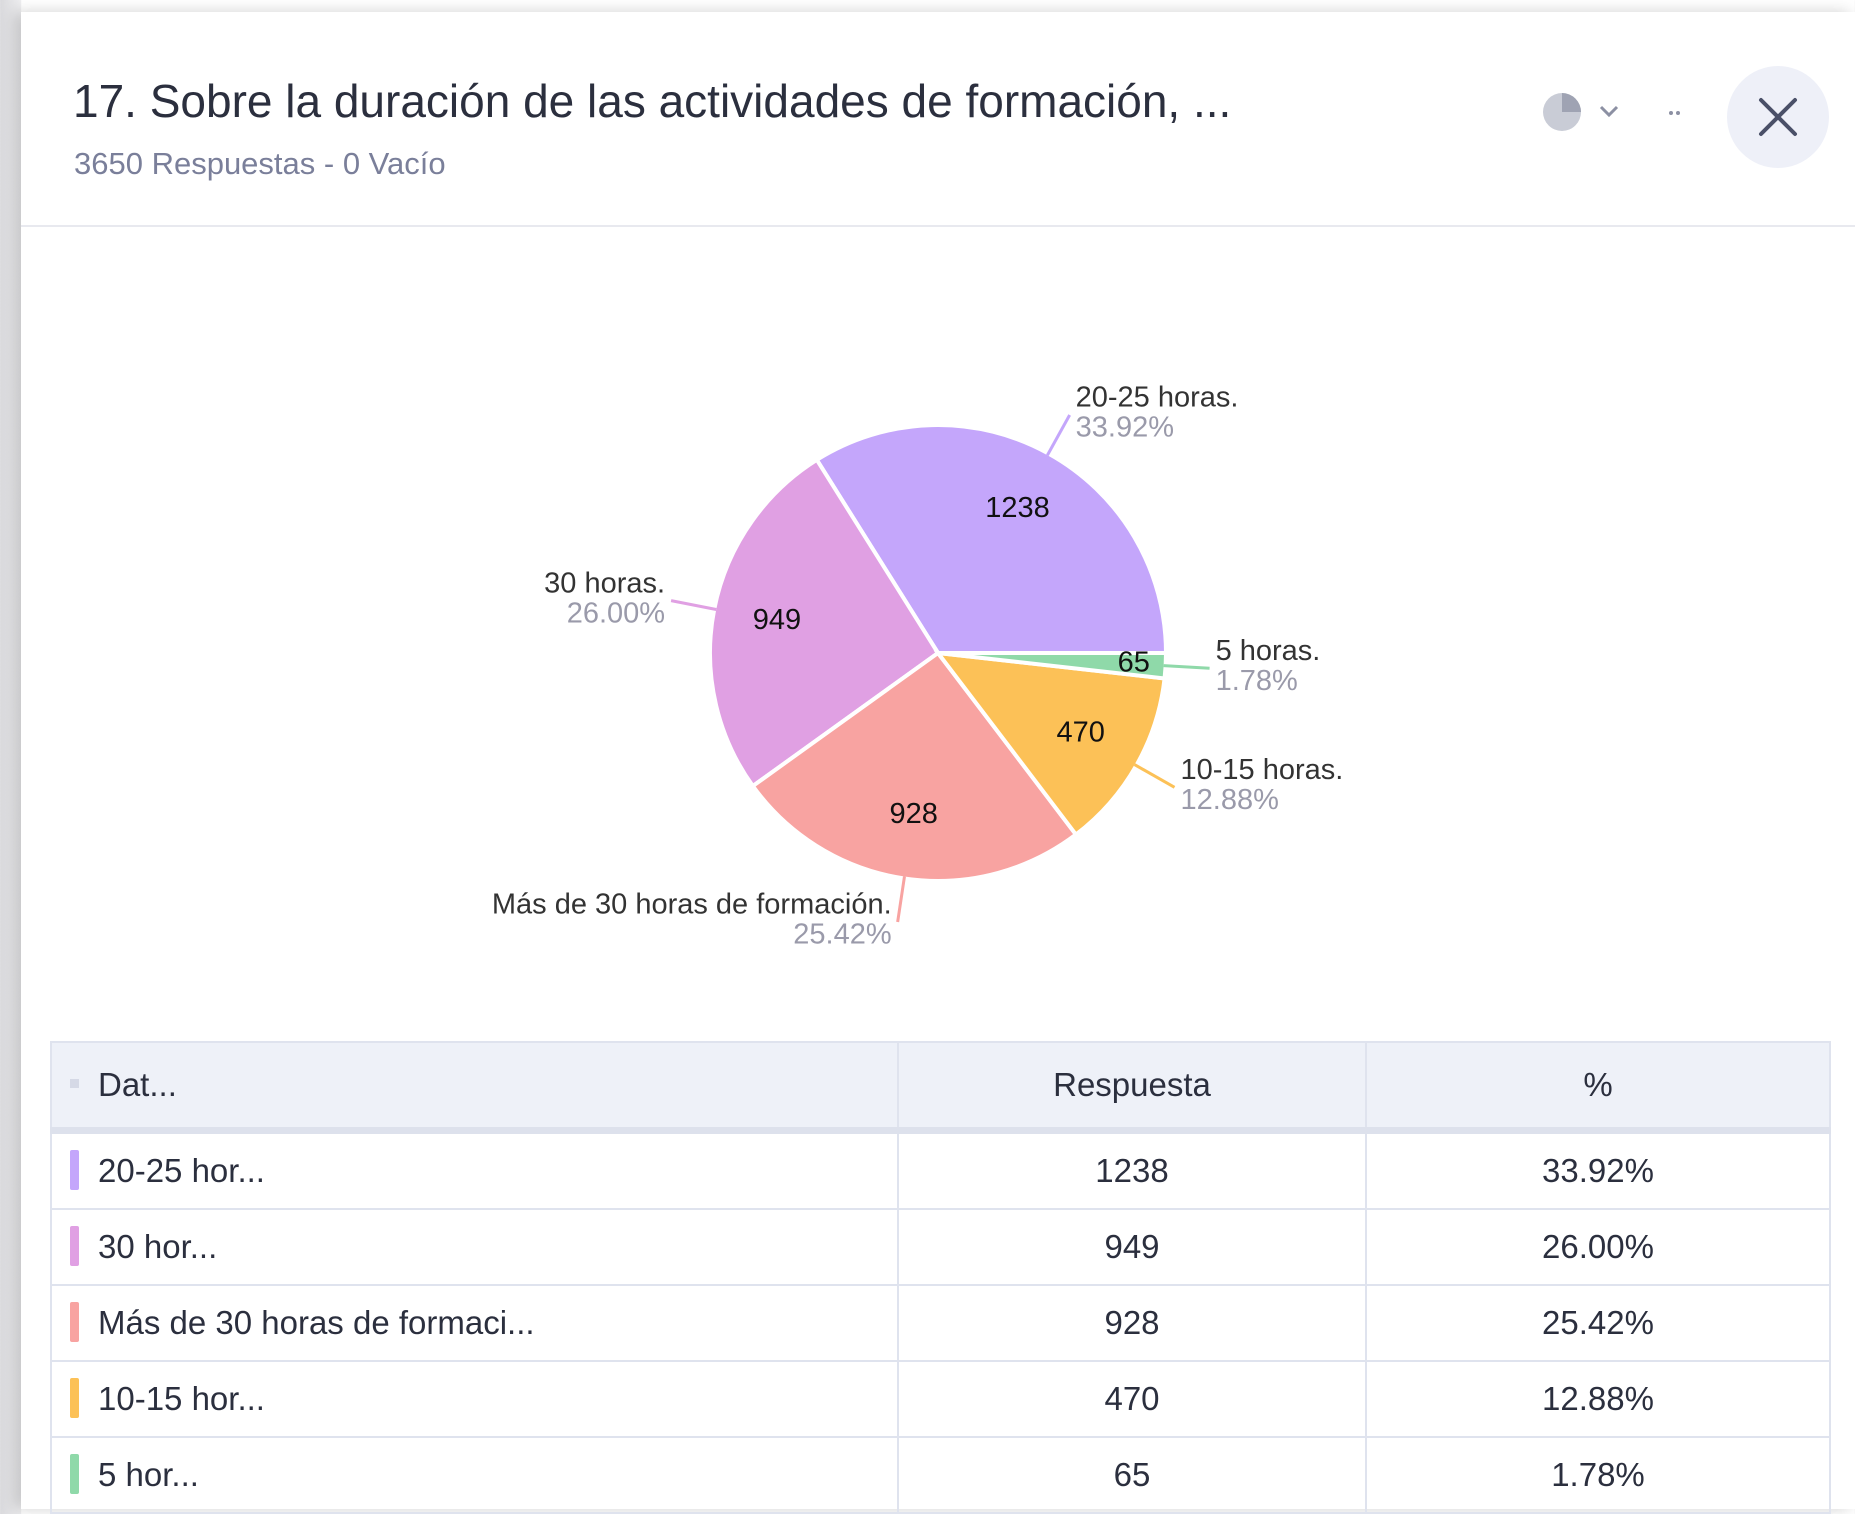  What do you see at coordinates (1157, 398) in the screenshot?
I see `slice-name-label: 20-25 horas.` at bounding box center [1157, 398].